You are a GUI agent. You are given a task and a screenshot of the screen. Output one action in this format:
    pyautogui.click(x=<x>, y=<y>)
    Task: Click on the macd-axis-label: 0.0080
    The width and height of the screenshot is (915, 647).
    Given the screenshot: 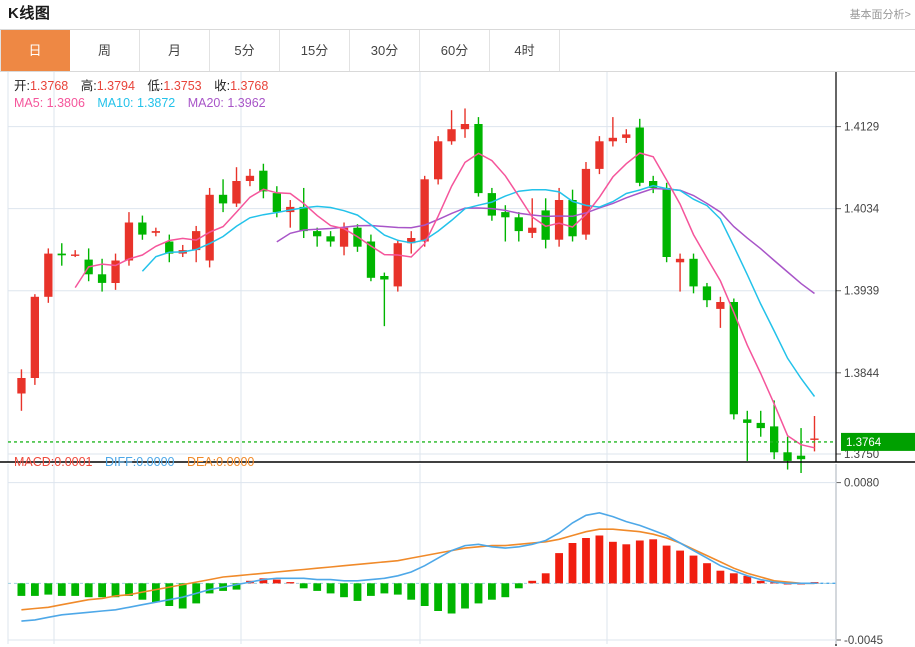 What is the action you would take?
    pyautogui.click(x=861, y=484)
    